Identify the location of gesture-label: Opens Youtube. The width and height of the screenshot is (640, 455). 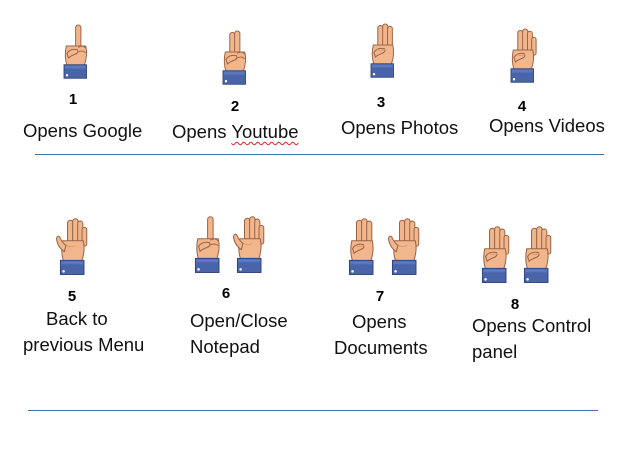
(235, 131).